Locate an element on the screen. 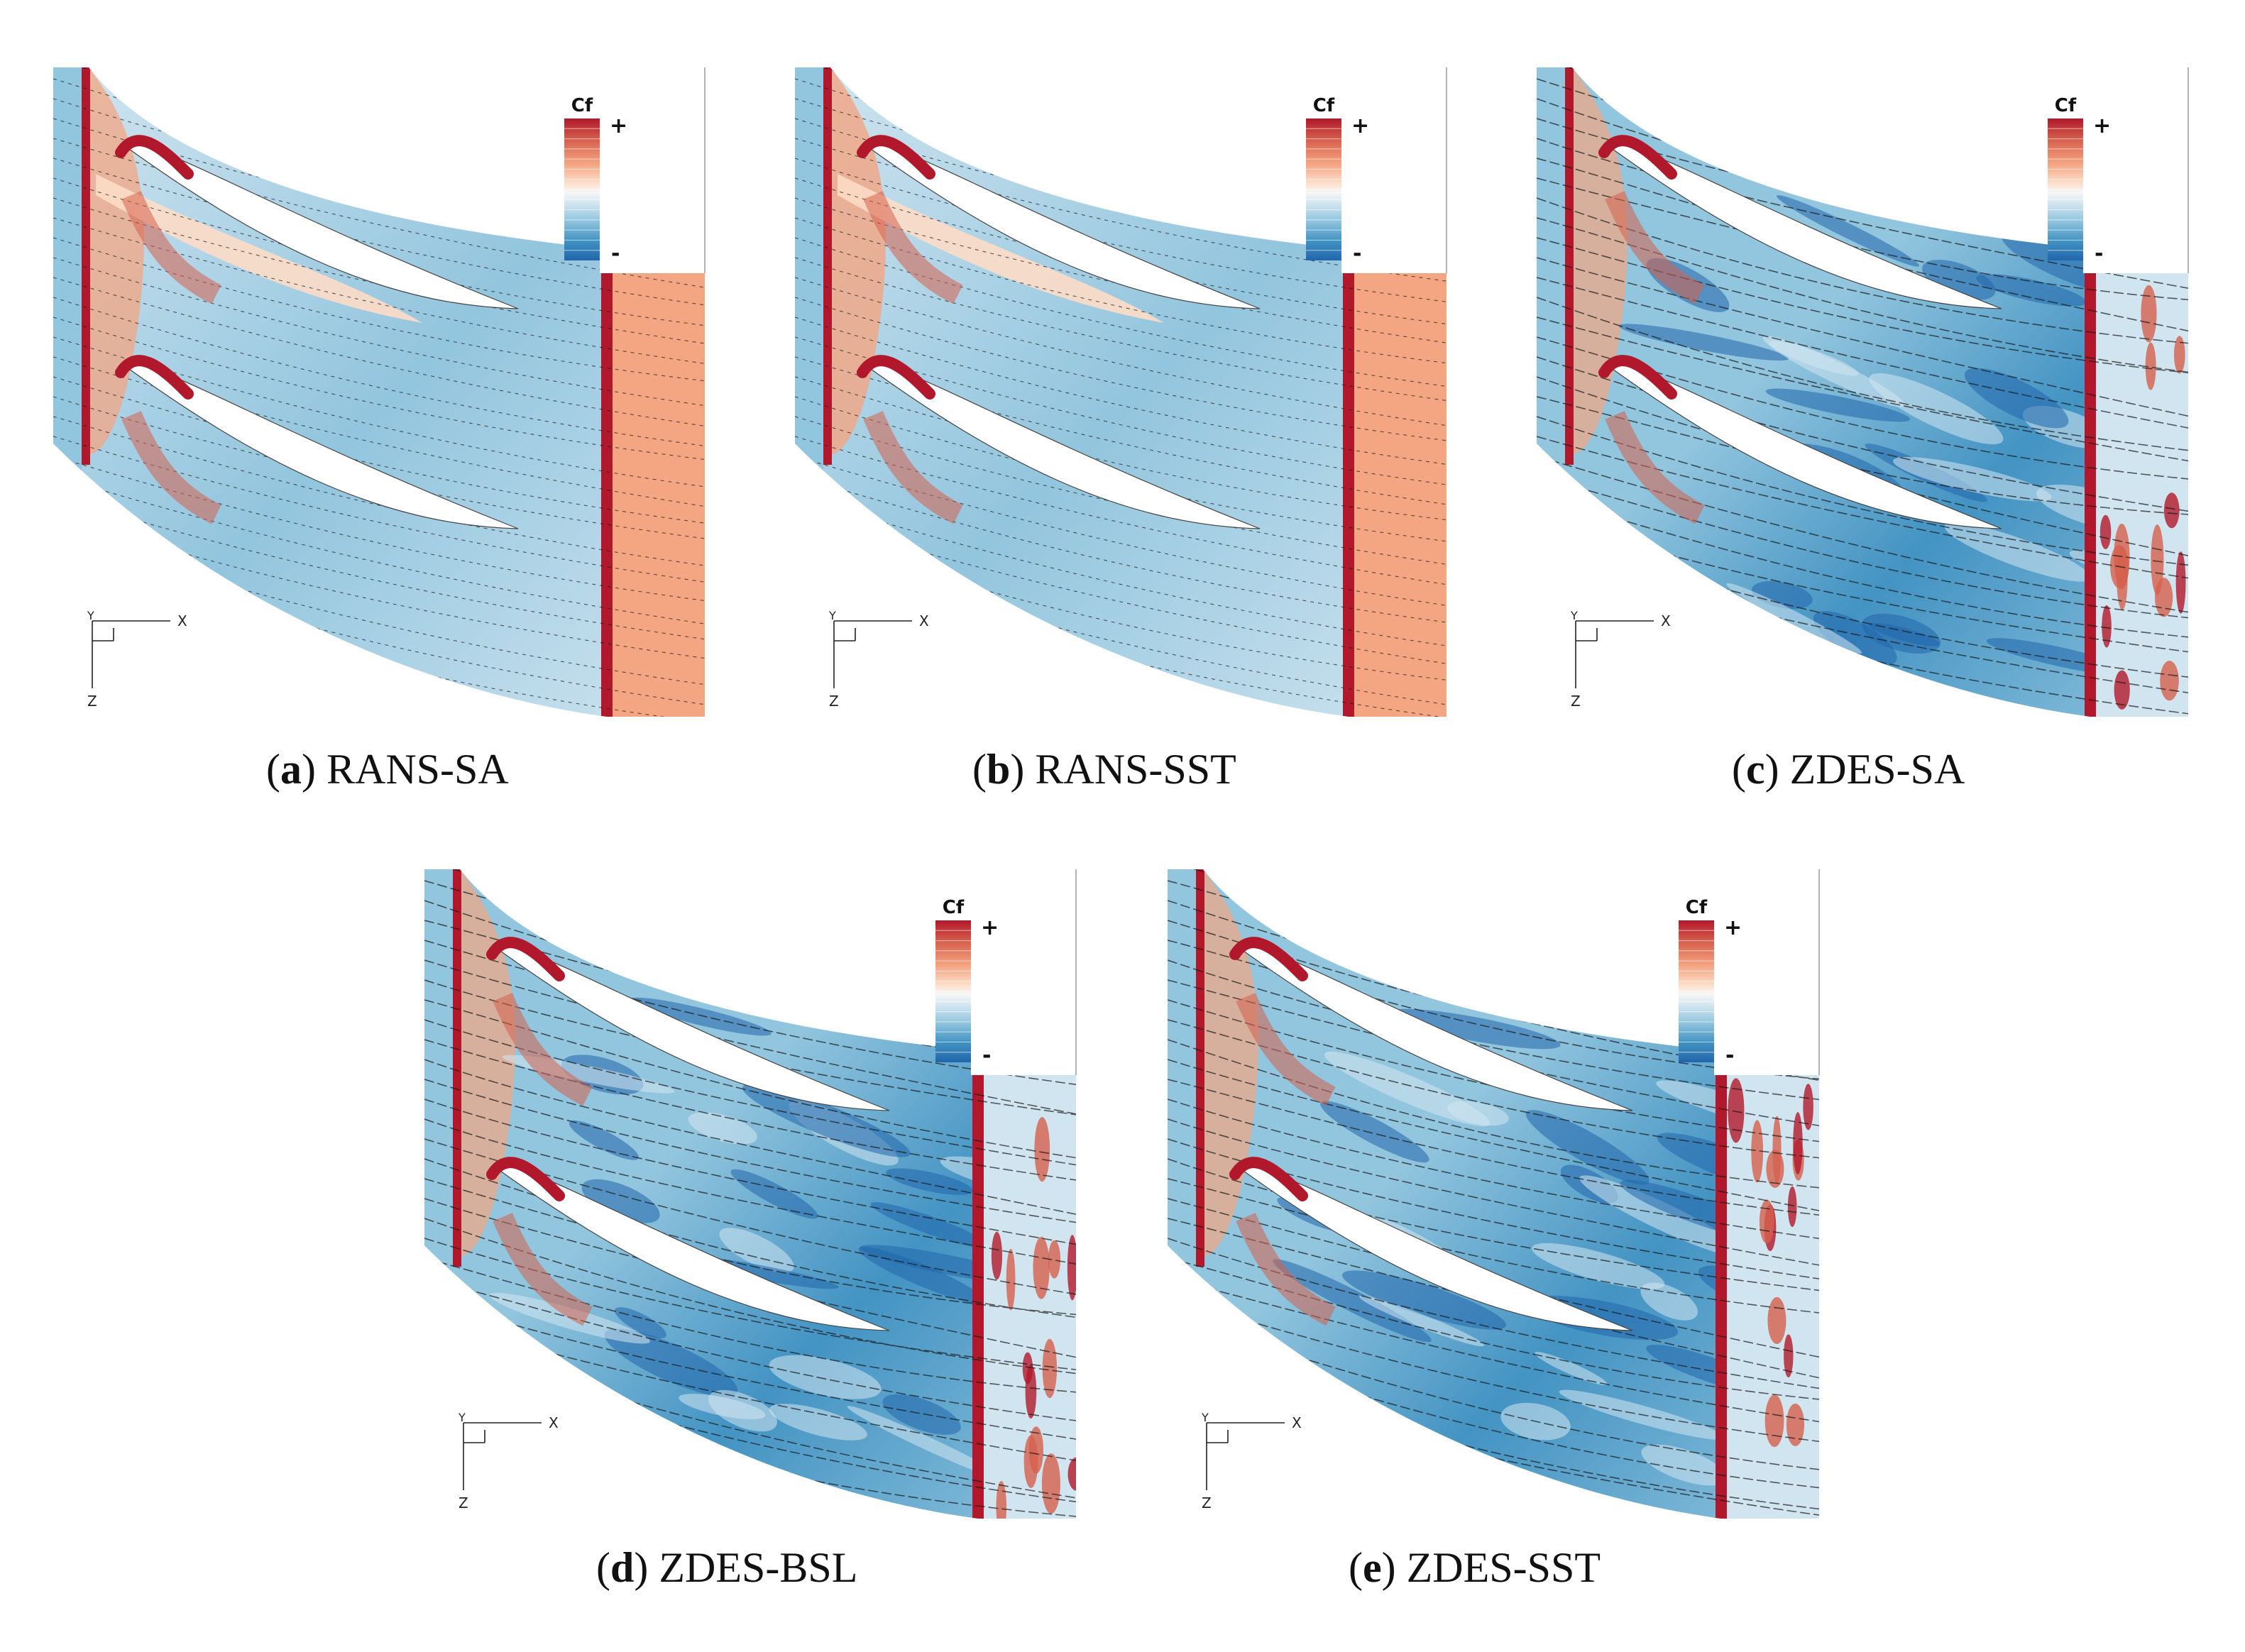 Image resolution: width=2245 pixels, height=1652 pixels. caption-title: ZDES-SA is located at coordinates (1877, 769).